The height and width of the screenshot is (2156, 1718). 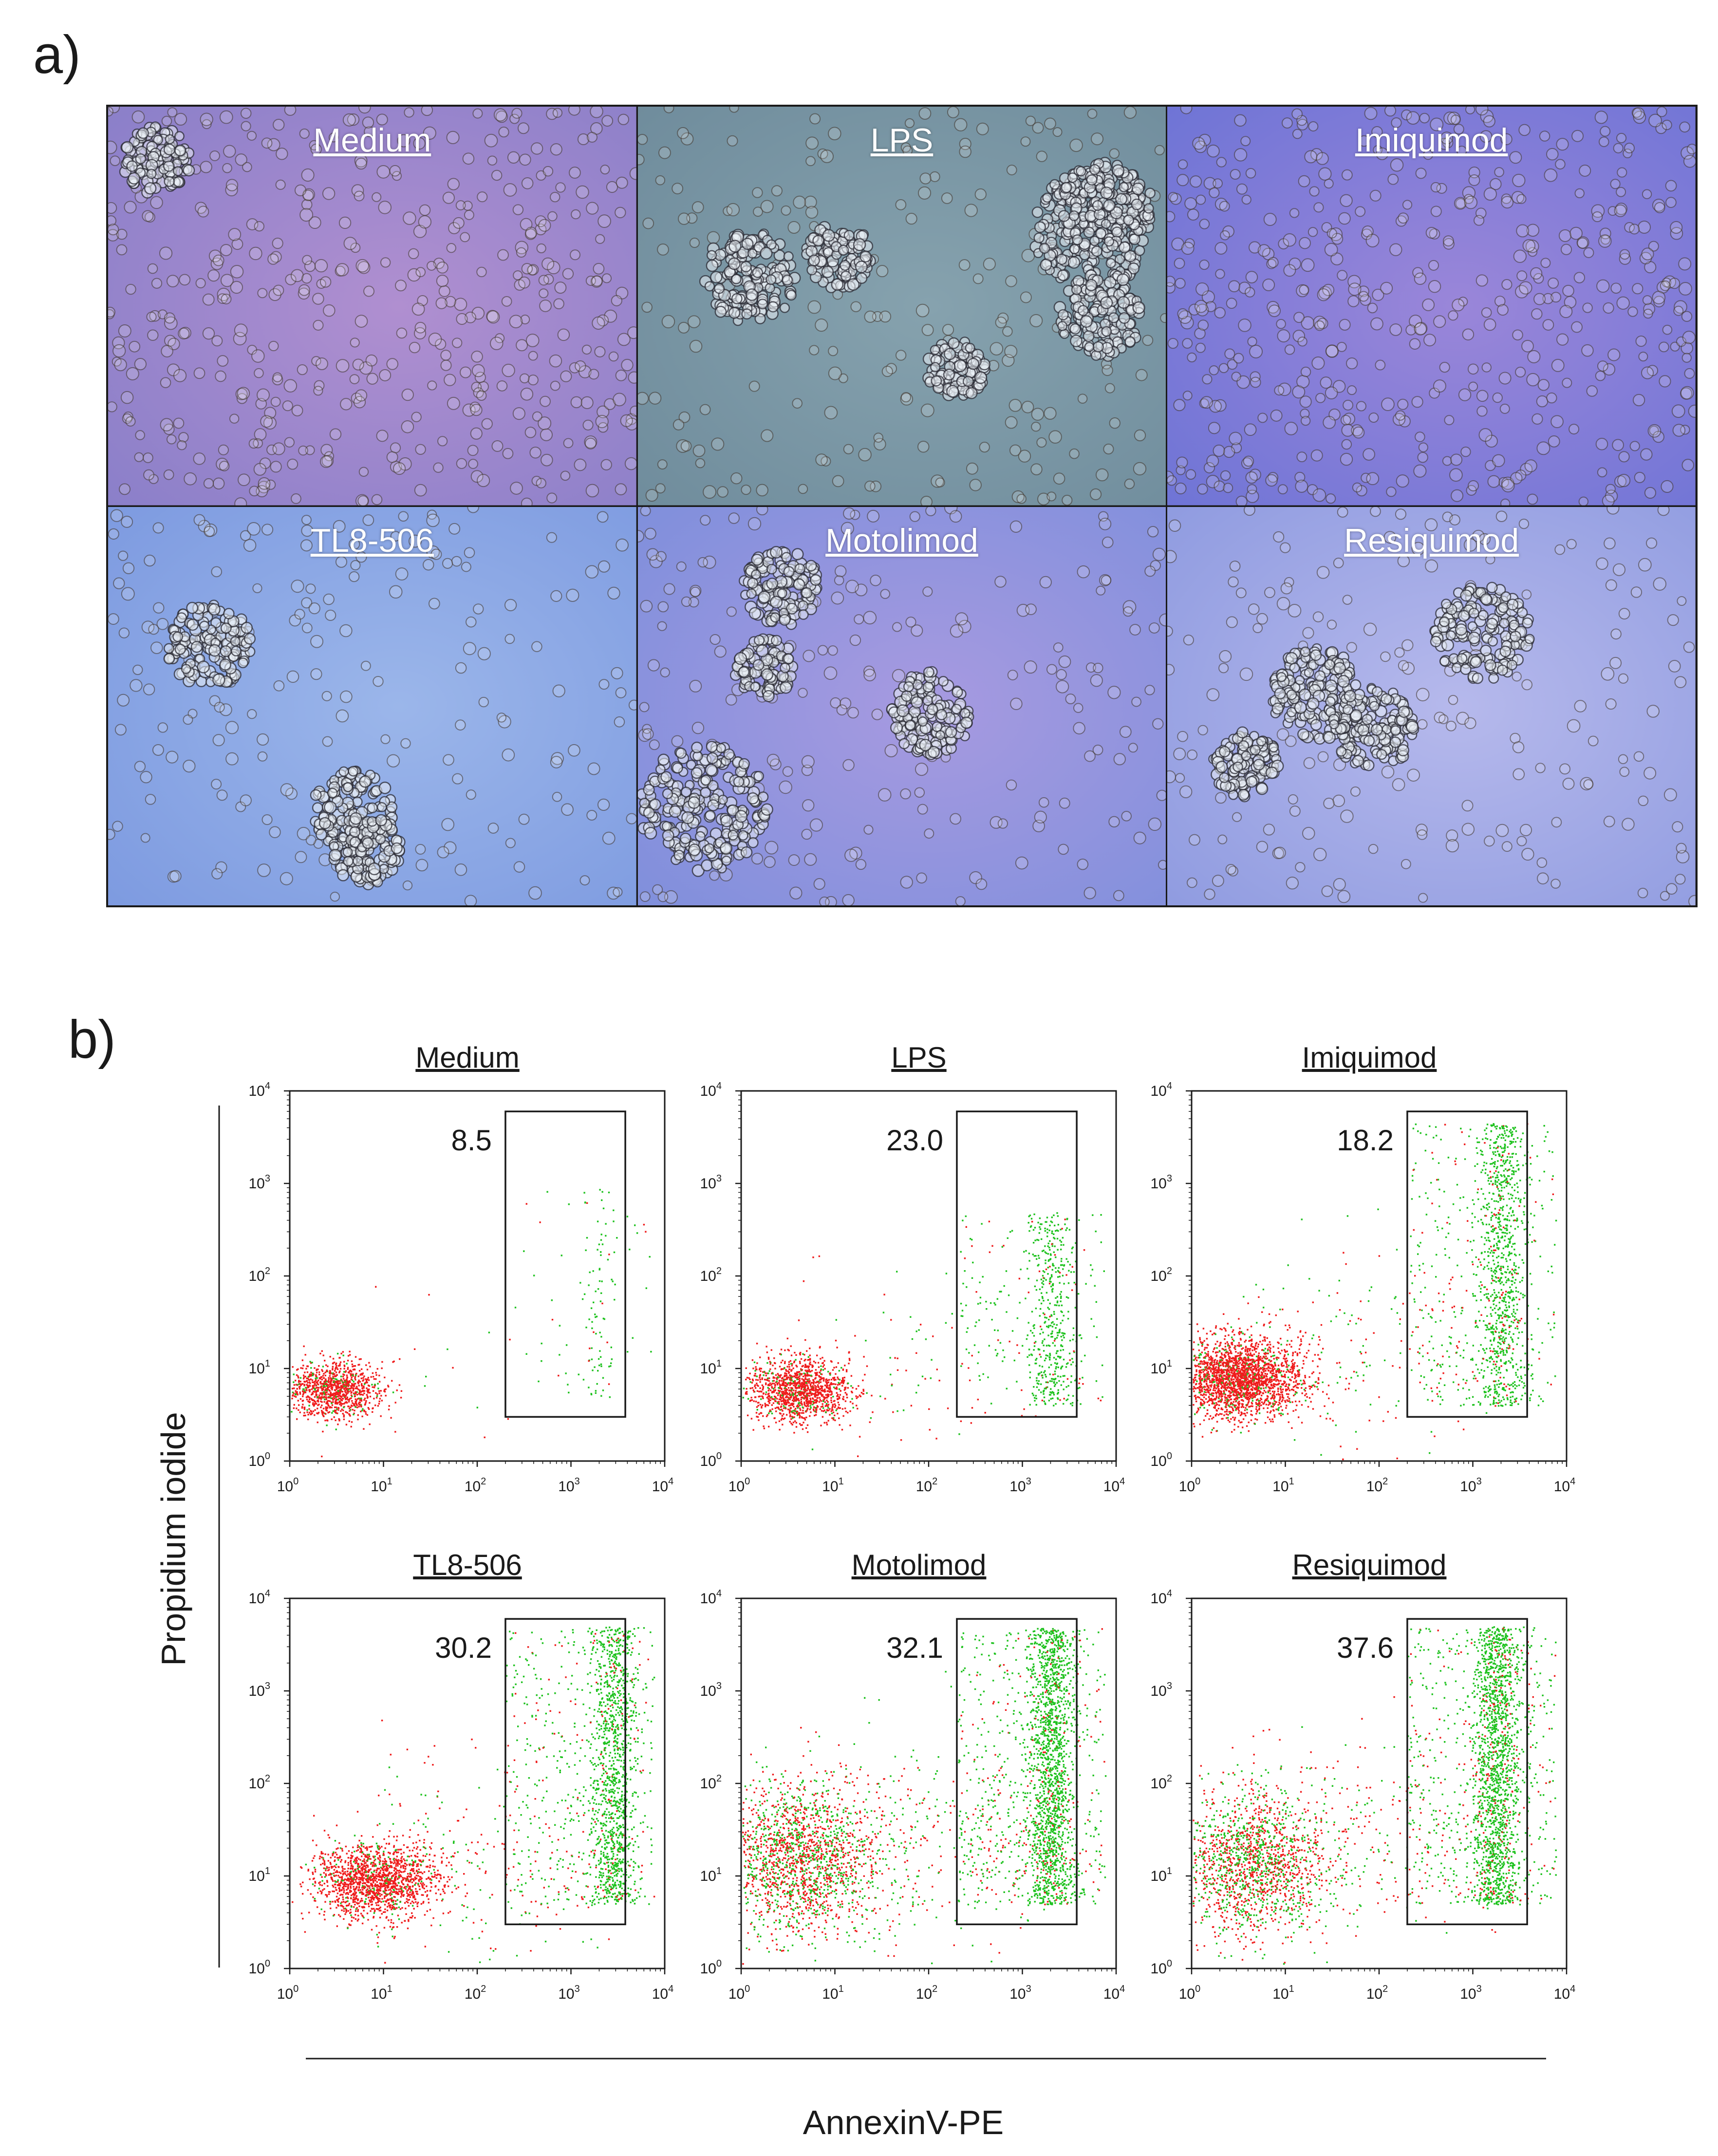 I want to click on panel-b-label: b), so click(x=92, y=1040).